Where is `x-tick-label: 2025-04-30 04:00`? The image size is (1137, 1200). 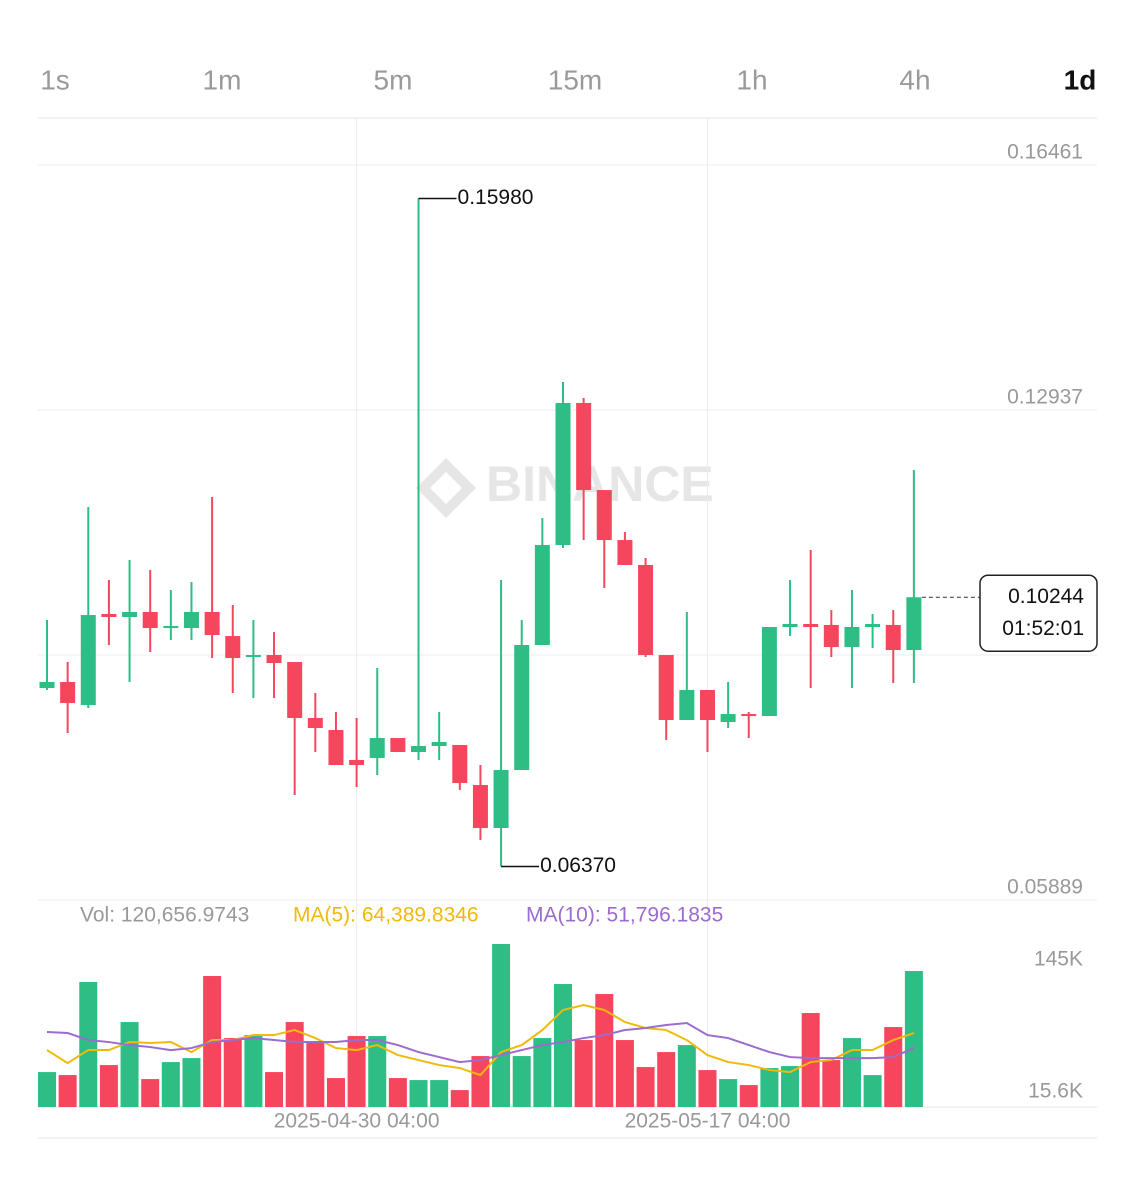 x-tick-label: 2025-04-30 04:00 is located at coordinates (357, 1121).